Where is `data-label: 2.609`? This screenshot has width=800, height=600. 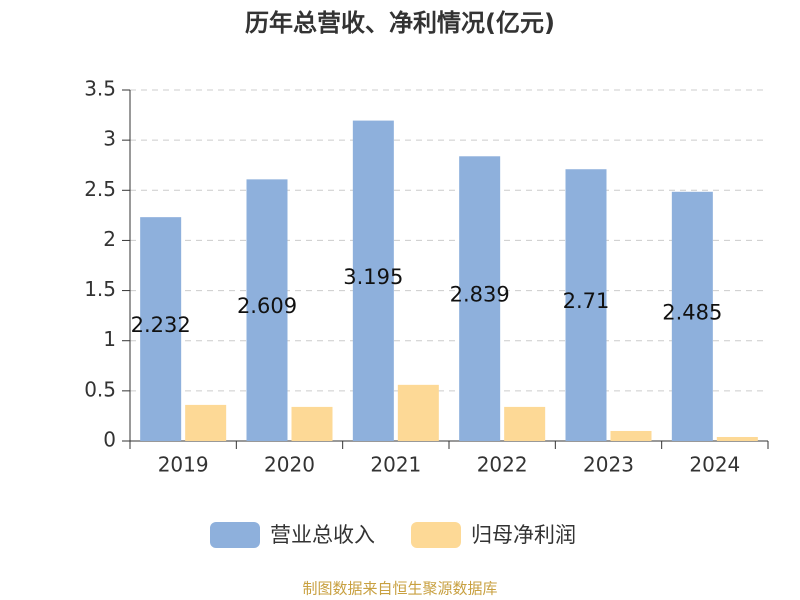
data-label: 2.609 is located at coordinates (267, 306).